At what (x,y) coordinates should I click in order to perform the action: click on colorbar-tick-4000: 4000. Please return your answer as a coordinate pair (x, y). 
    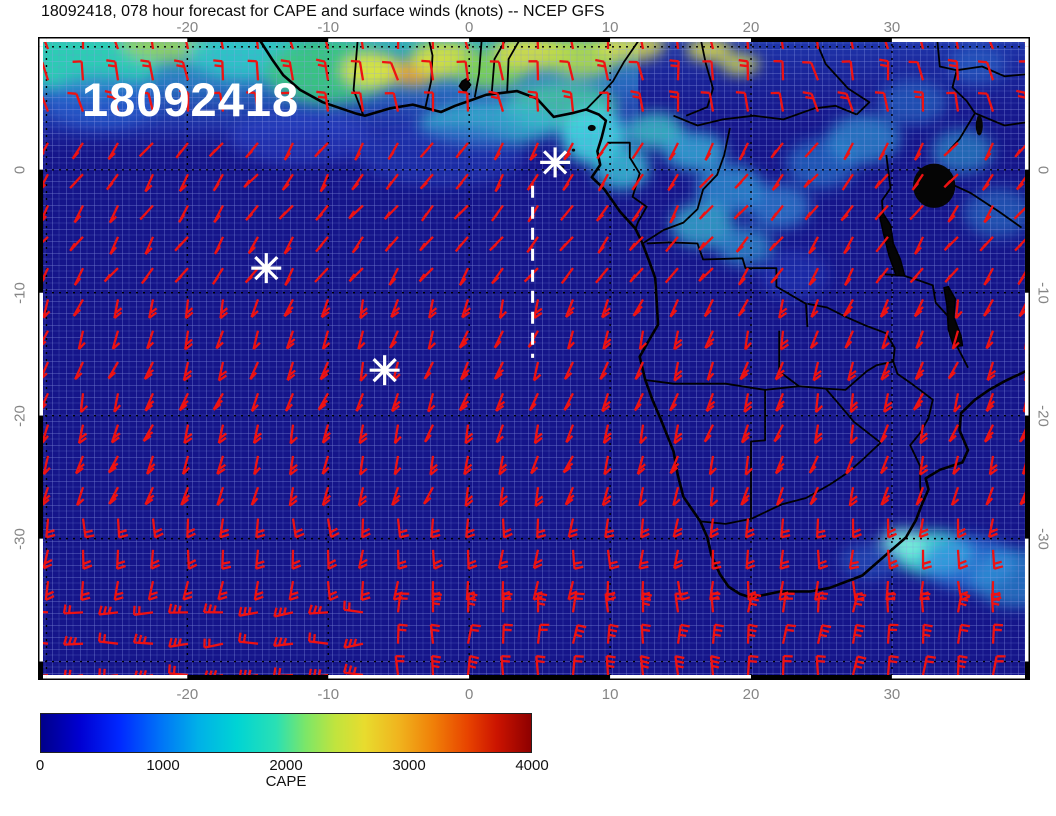
    Looking at the image, I should click on (532, 765).